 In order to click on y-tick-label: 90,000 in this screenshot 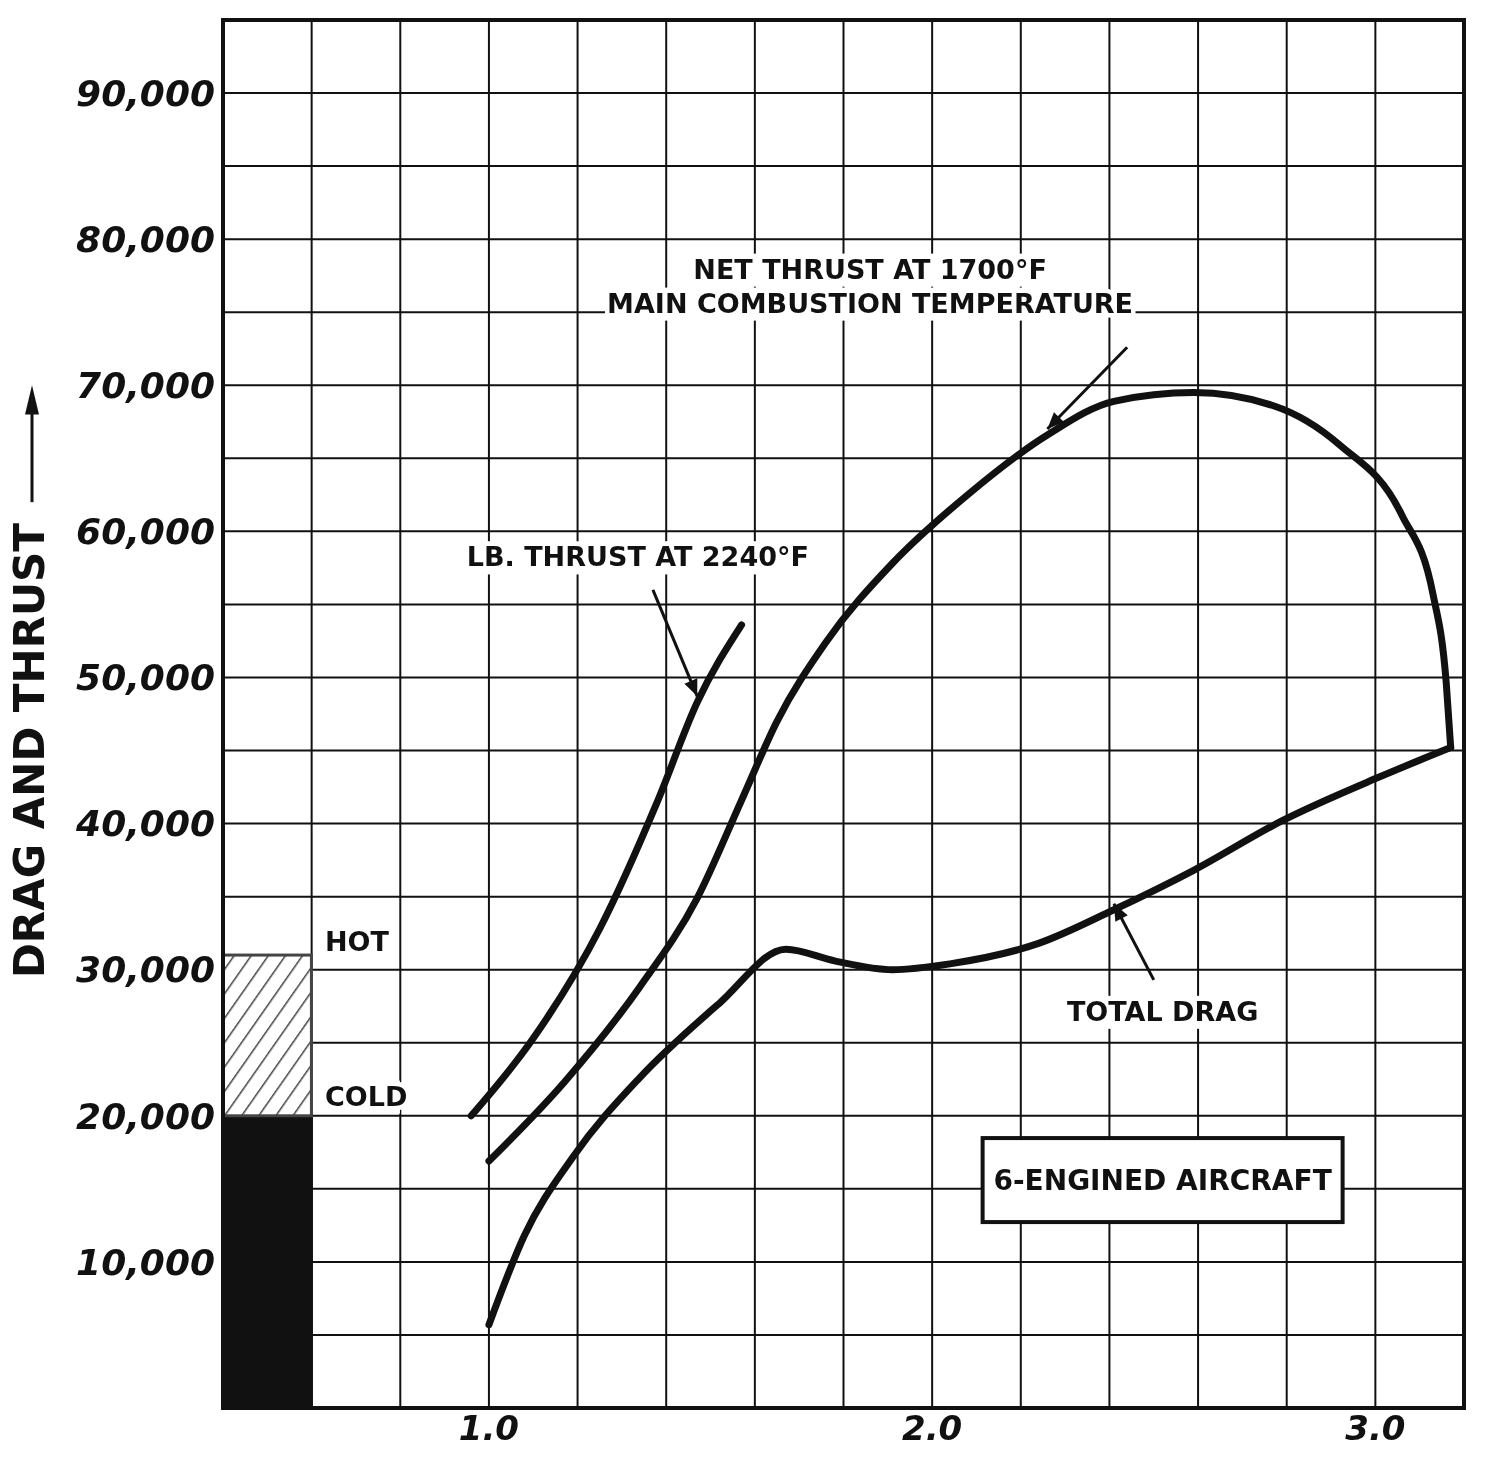, I will do `click(145, 93)`.